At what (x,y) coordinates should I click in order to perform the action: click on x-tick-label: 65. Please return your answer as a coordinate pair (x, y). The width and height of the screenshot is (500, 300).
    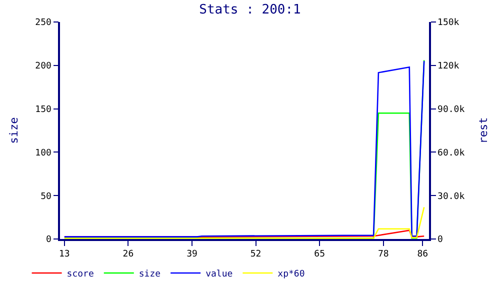
    Looking at the image, I should click on (319, 255).